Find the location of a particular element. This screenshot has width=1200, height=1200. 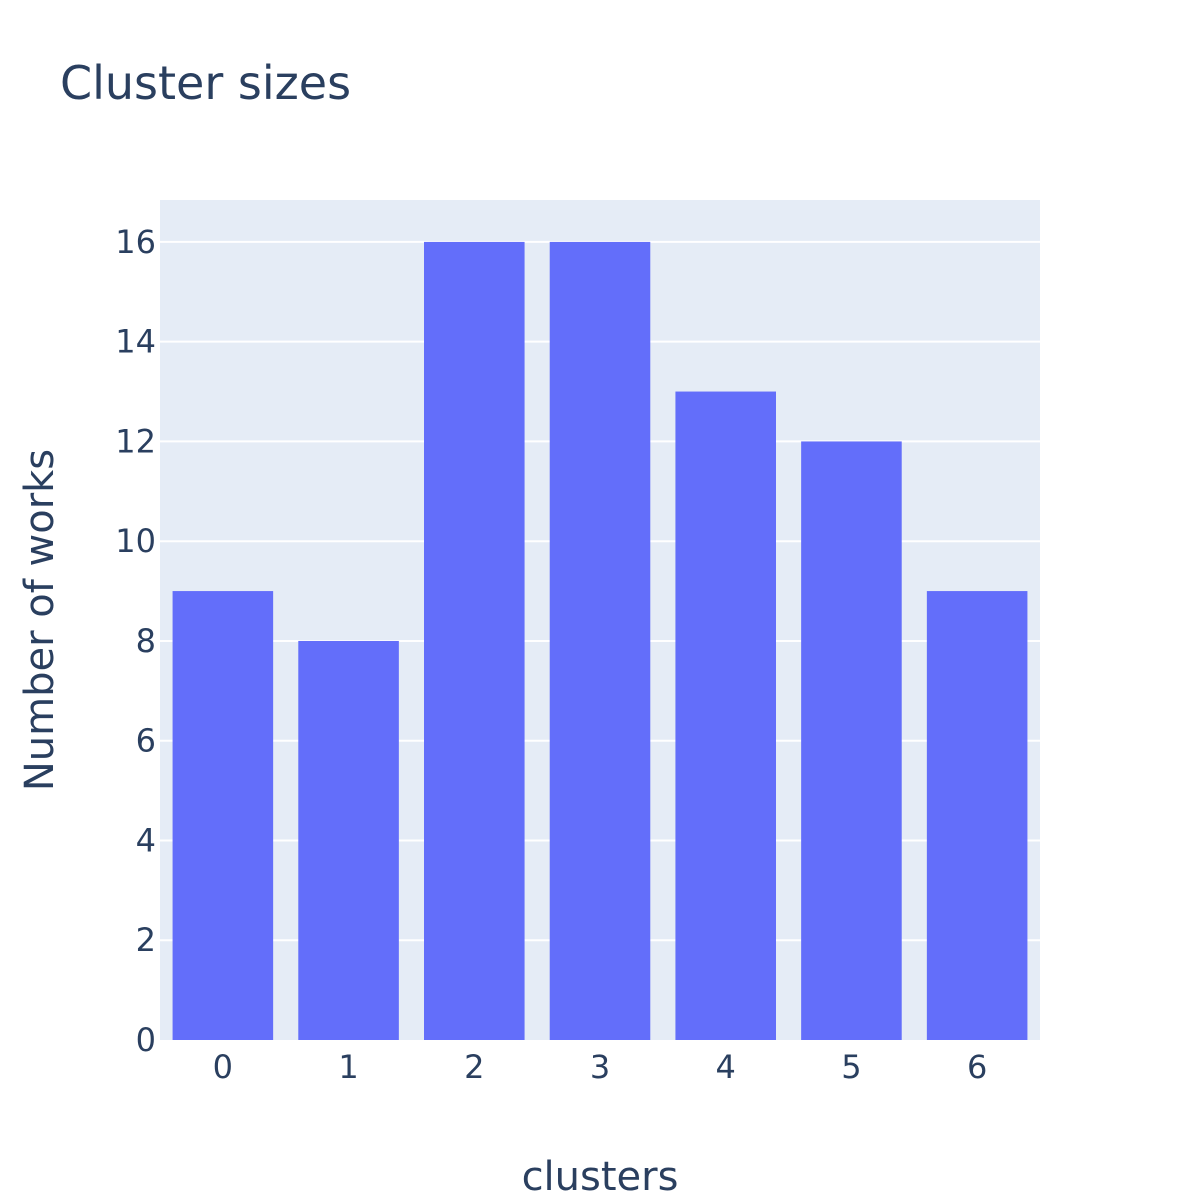

x-tick-label: 6 is located at coordinates (977, 1067).